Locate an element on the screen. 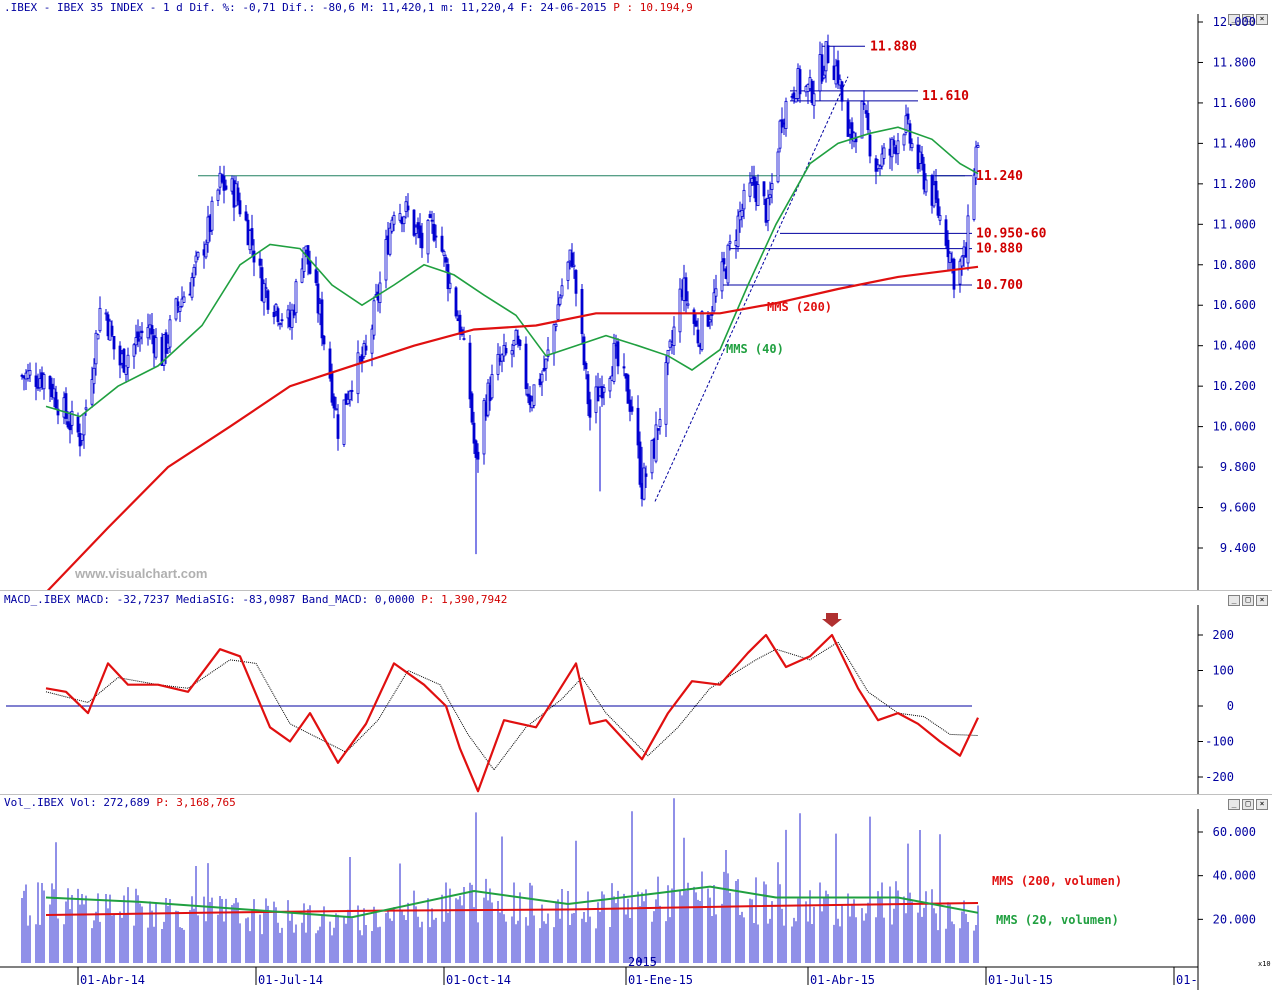 Image resolution: width=1272 pixels, height=990 pixels. x-tick-label: 01-Abr-14 is located at coordinates (112, 980).